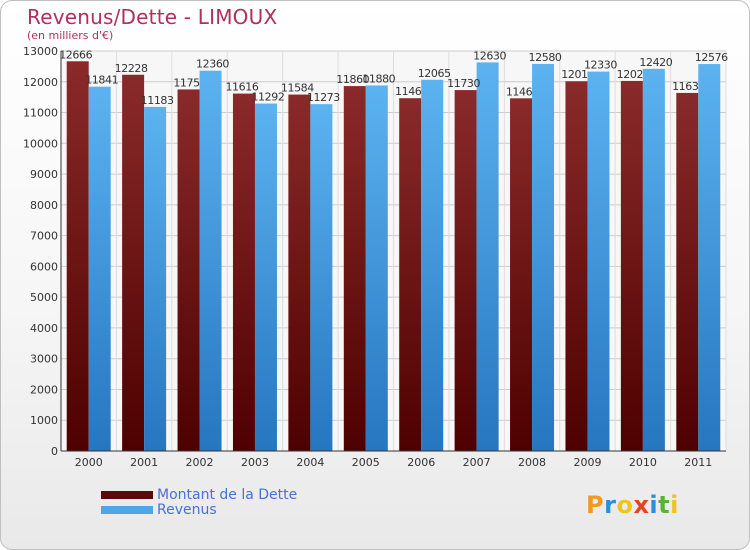 Image resolution: width=750 pixels, height=550 pixels. What do you see at coordinates (40, 82) in the screenshot?
I see `y-tick-label: 12000` at bounding box center [40, 82].